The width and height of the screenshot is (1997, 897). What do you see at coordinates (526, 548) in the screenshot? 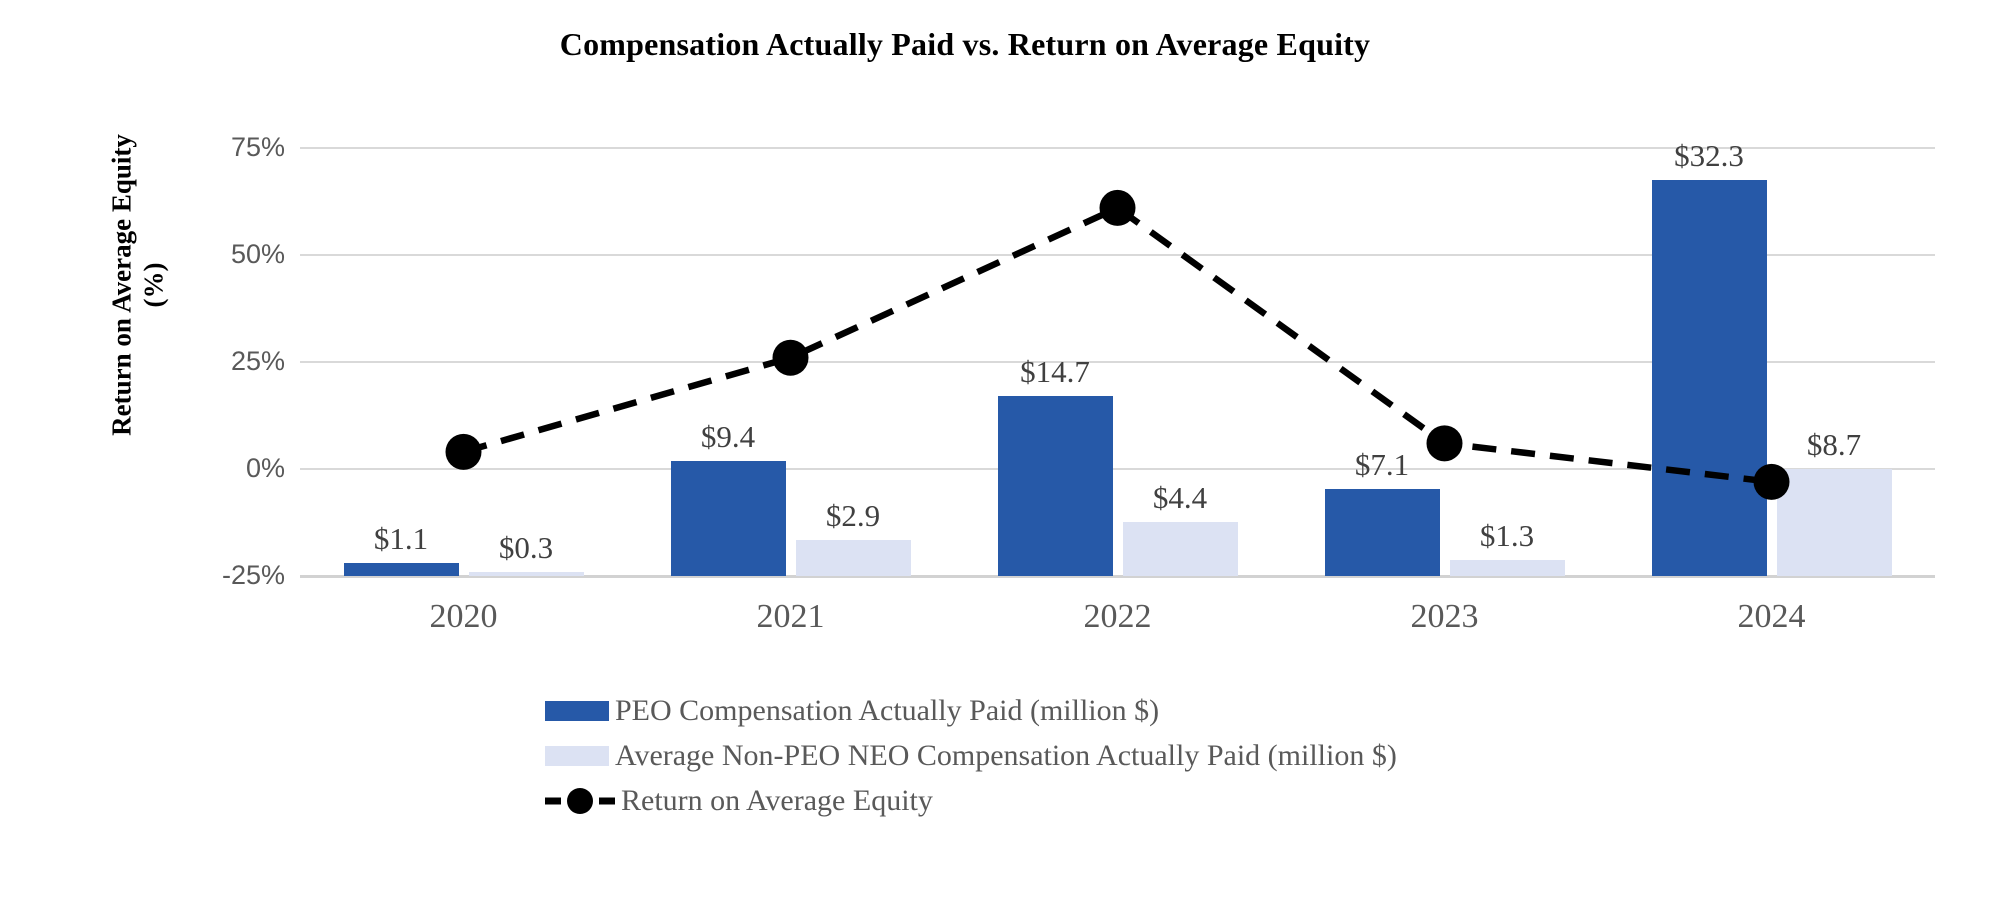
I see `data-label-nonpeo-2020: $0.3` at bounding box center [526, 548].